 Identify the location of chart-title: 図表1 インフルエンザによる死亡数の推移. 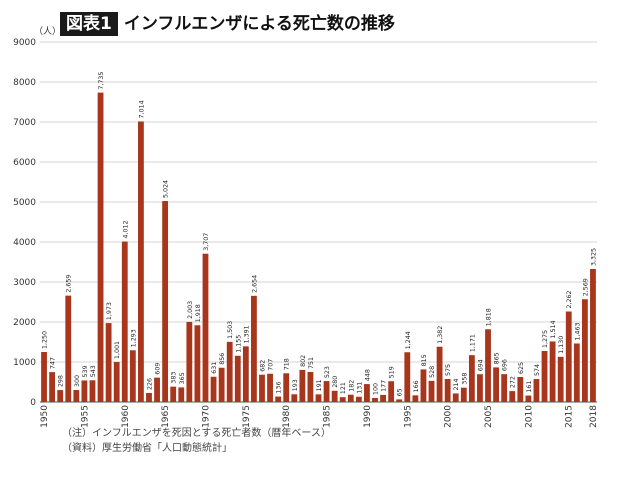
(227, 24).